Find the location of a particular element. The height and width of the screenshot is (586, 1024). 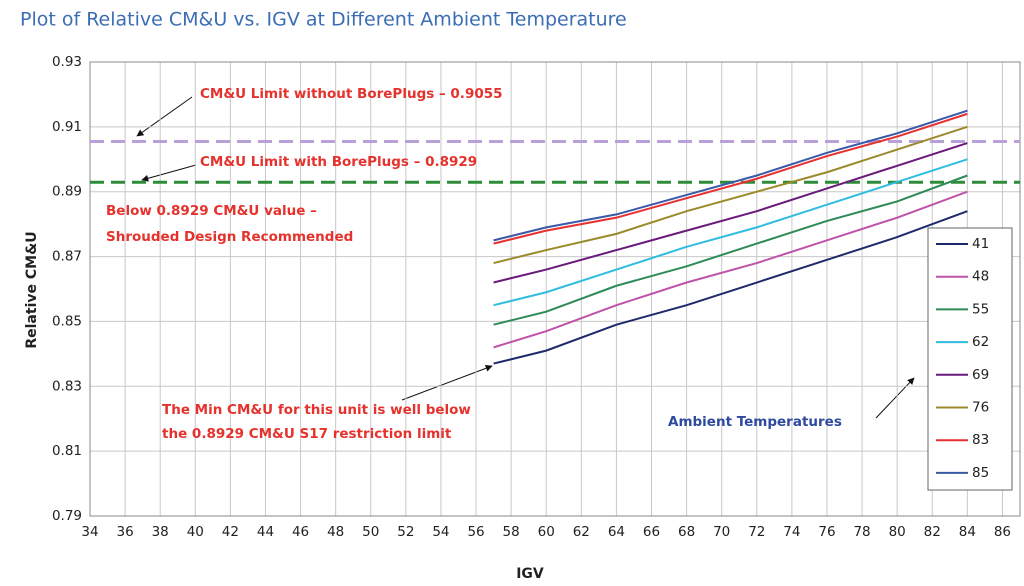

legend-label: 83 is located at coordinates (980, 440).